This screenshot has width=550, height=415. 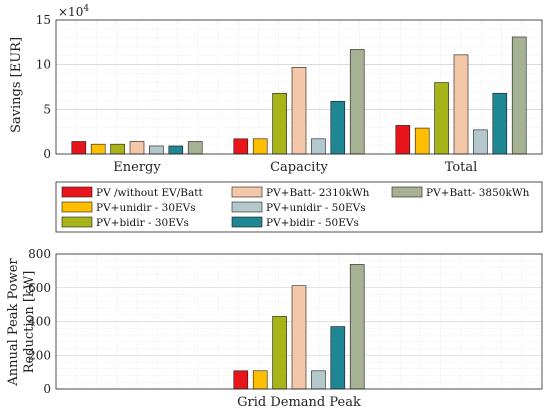 I want to click on legend-entry-label: PV+bidir - 30EVs, so click(x=142, y=223).